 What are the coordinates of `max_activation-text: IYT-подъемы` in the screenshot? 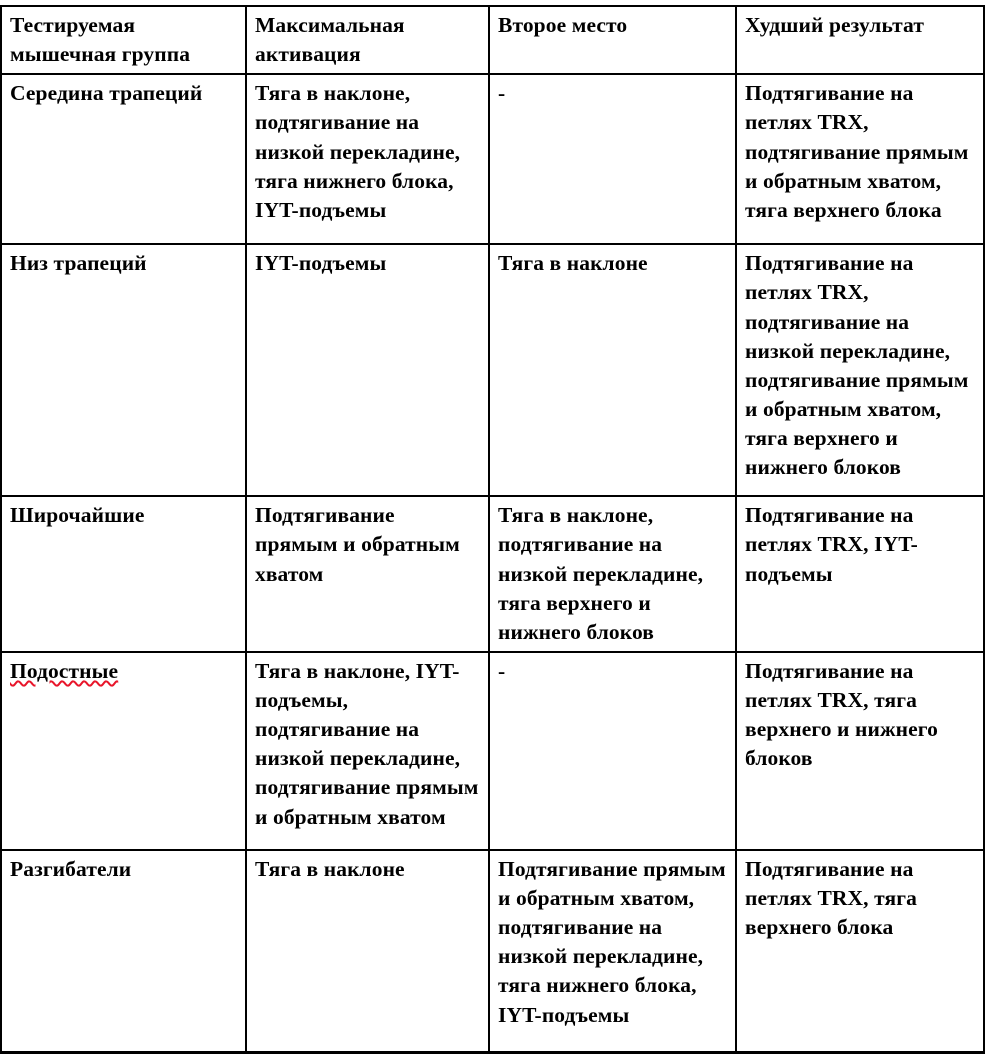 It's located at (321, 263).